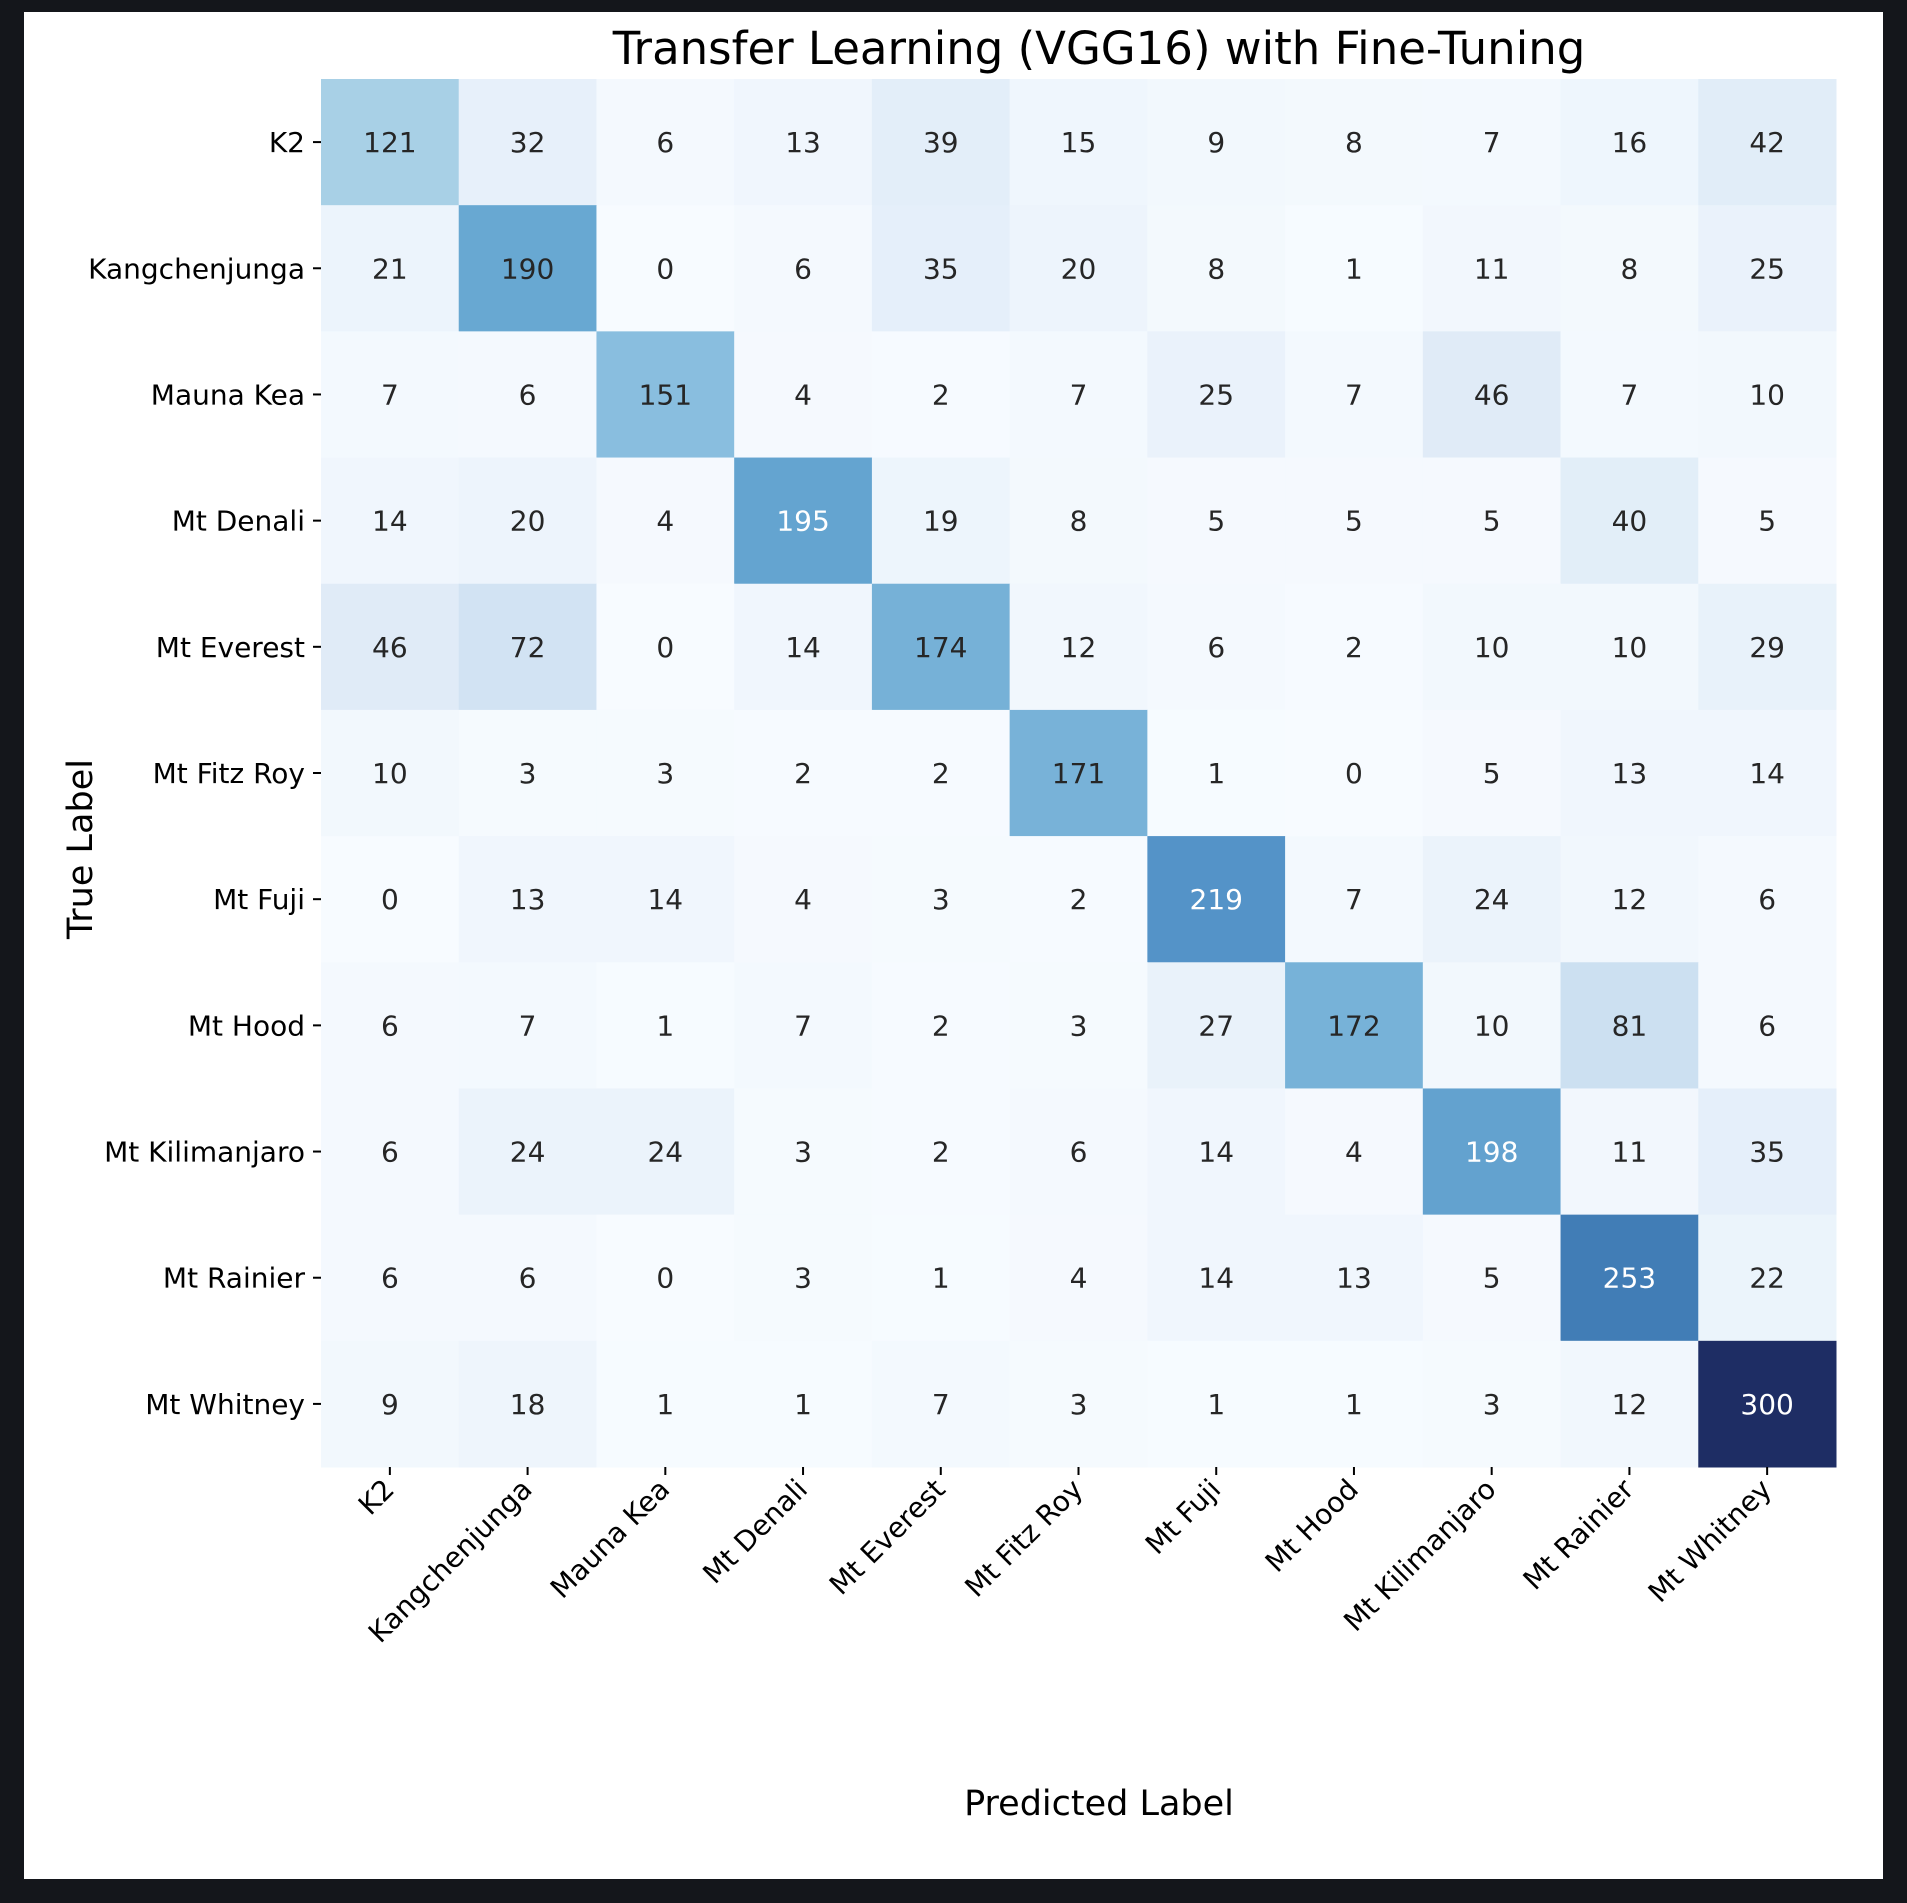  Describe the element at coordinates (230, 647) in the screenshot. I see `y-tick-label: Mt Everest` at that location.